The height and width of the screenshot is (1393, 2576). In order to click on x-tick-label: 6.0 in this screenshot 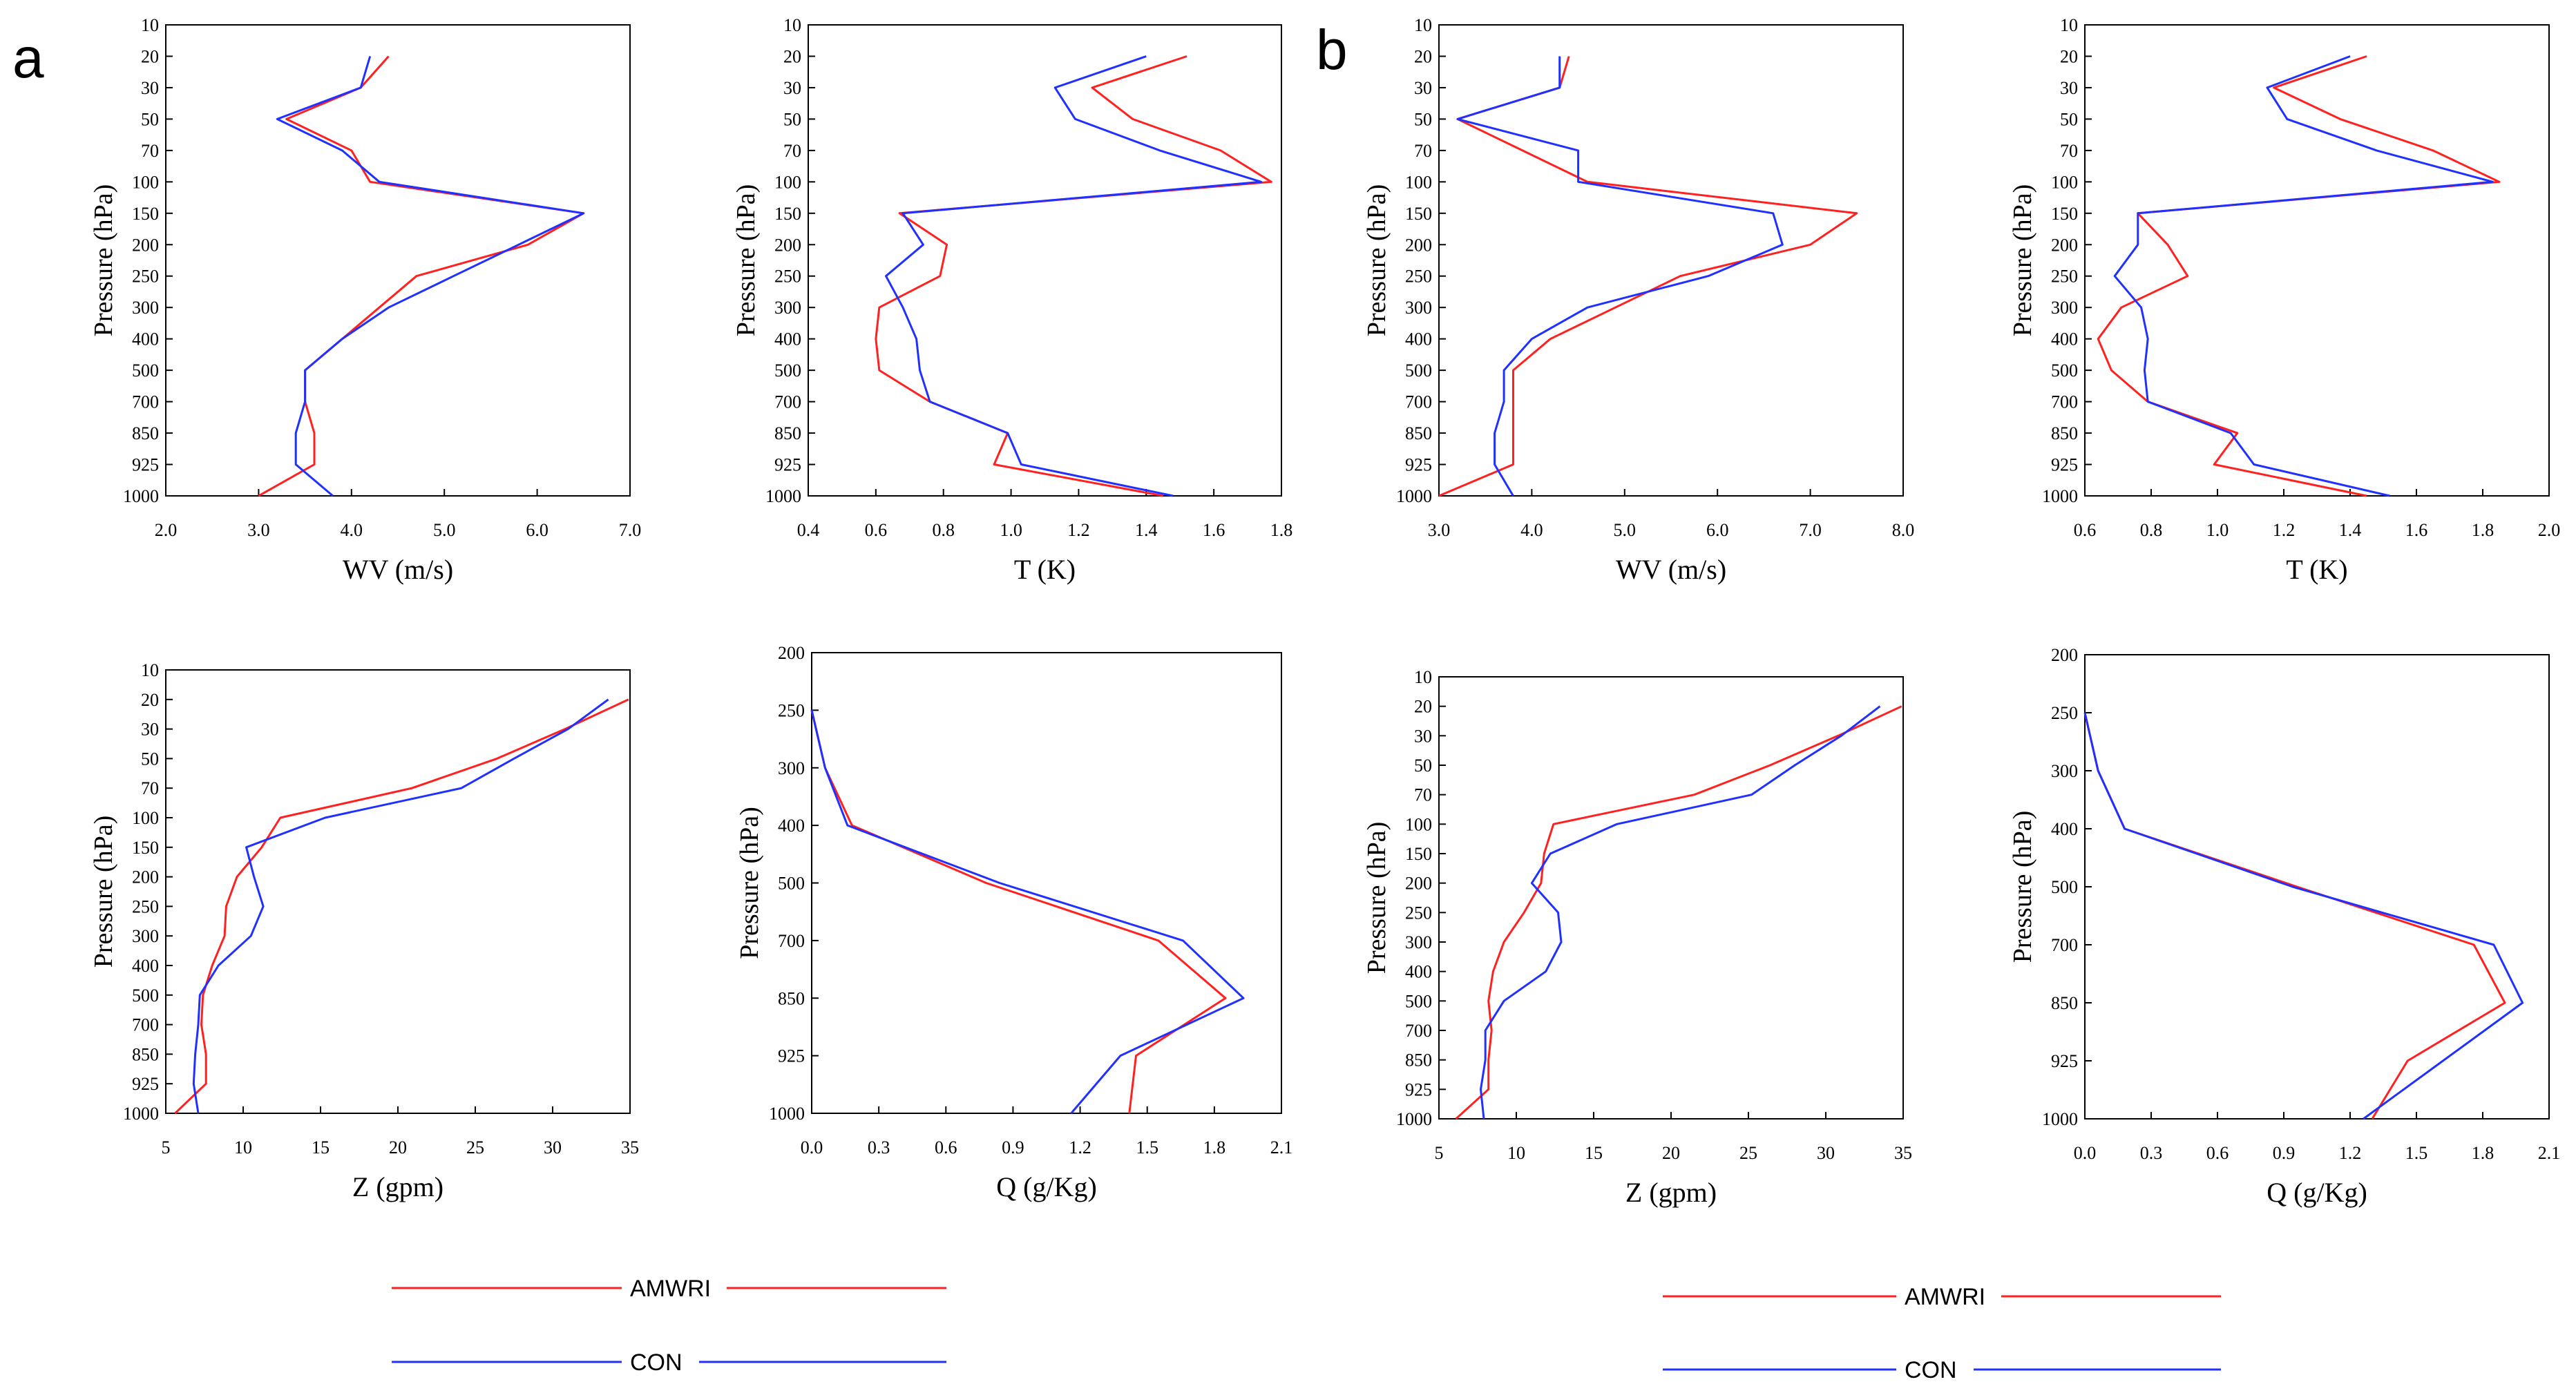, I will do `click(1717, 530)`.